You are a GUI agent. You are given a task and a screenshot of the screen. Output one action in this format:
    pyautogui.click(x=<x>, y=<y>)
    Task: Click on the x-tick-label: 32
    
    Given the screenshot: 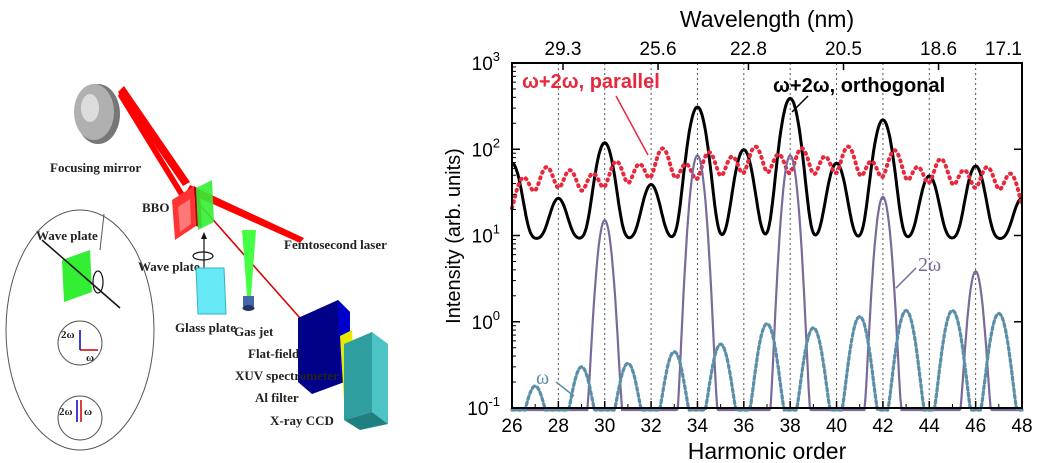 What is the action you would take?
    pyautogui.click(x=651, y=426)
    